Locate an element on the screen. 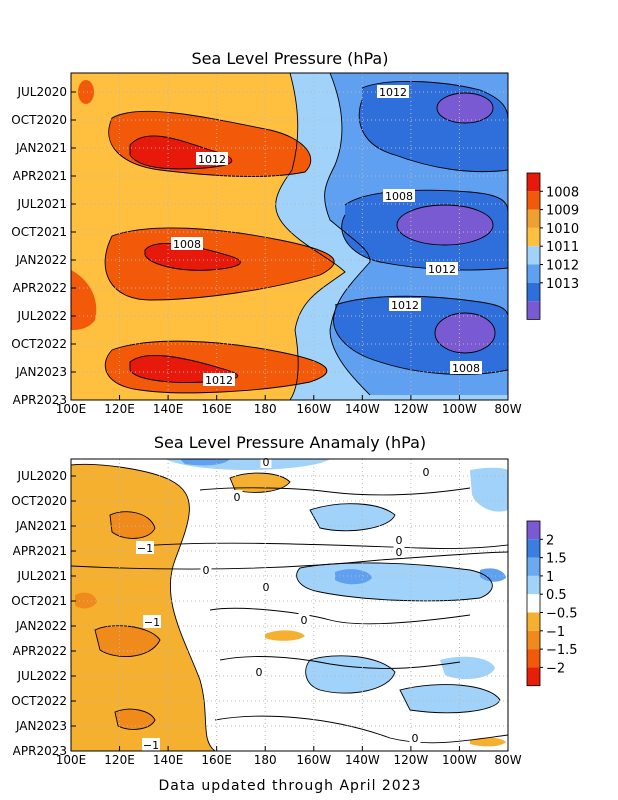  colorbar-label: −1.5 is located at coordinates (562, 650).